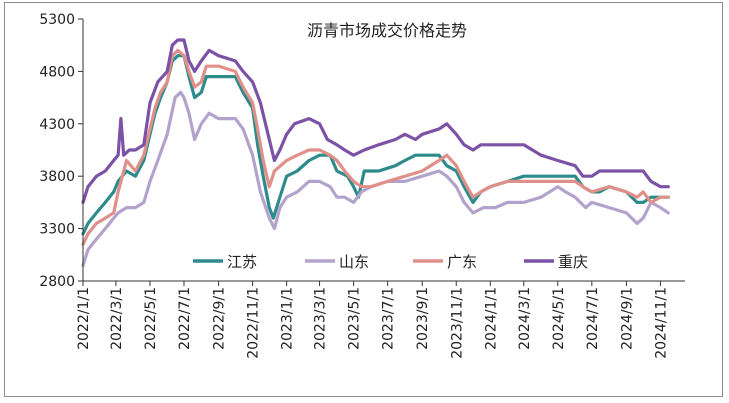 Image resolution: width=729 pixels, height=403 pixels. Describe the element at coordinates (151, 318) in the screenshot. I see `x-tick-label: 2022/5/1` at that location.